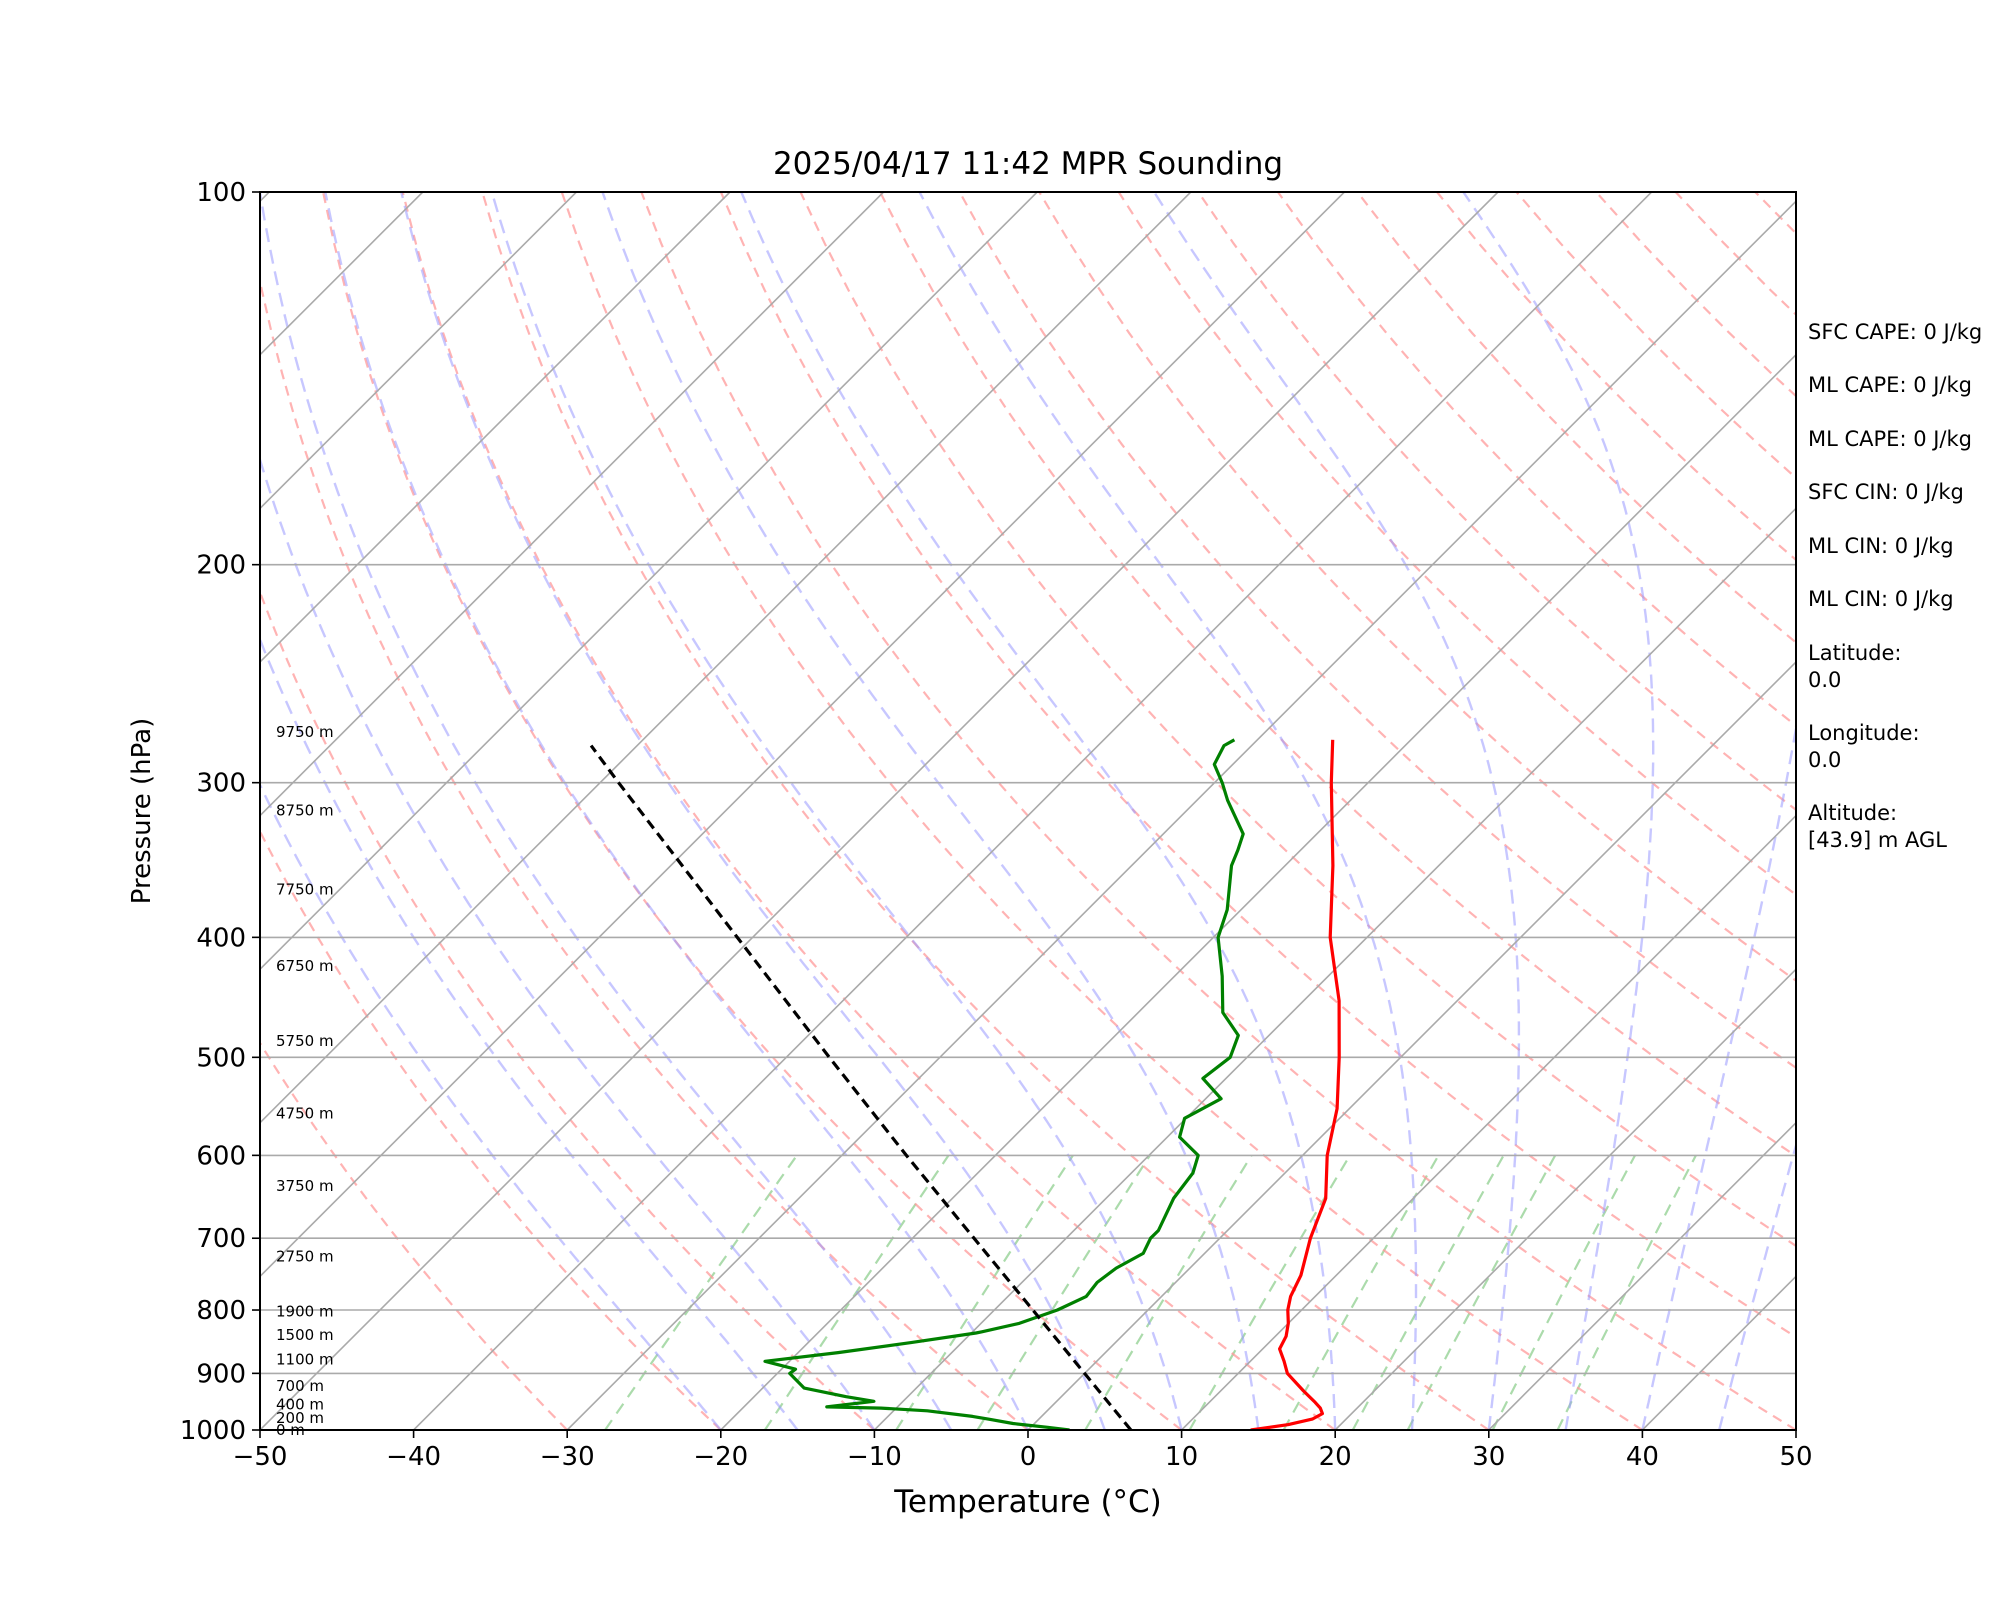 Image resolution: width=2000 pixels, height=1600 pixels. Describe the element at coordinates (221, 566) in the screenshot. I see `y-tick-label: 200` at that location.